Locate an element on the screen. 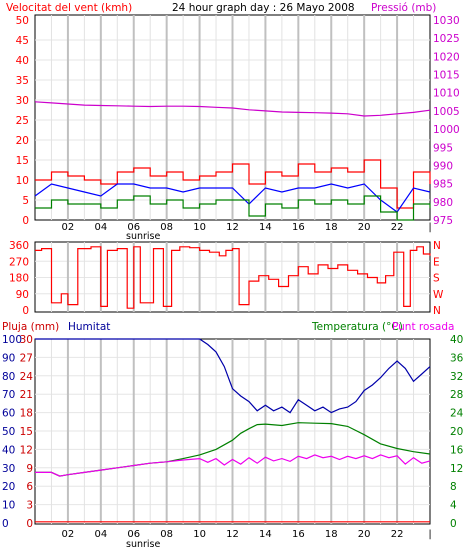  temperature-tick-label: 8 is located at coordinates (453, 487).